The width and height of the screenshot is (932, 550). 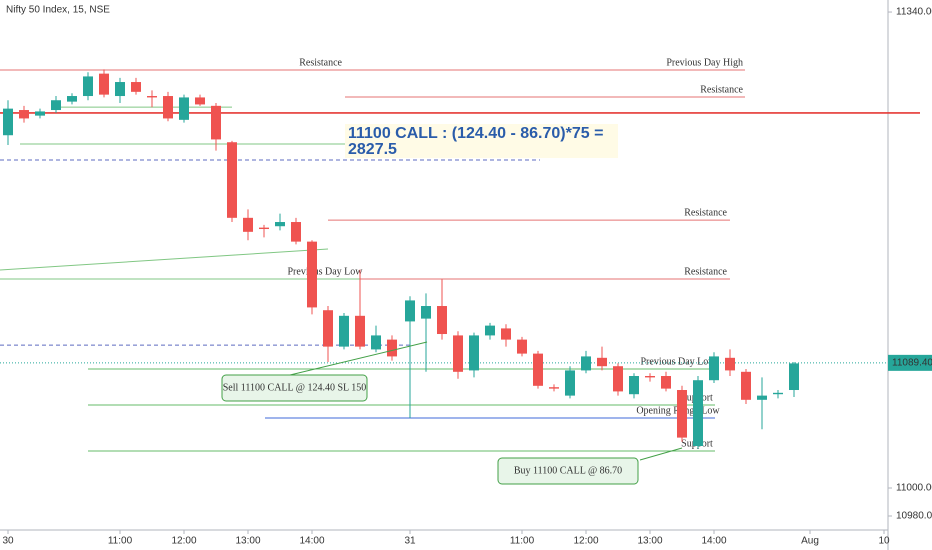 What do you see at coordinates (914, 488) in the screenshot?
I see `y-tick-label: 11000.00` at bounding box center [914, 488].